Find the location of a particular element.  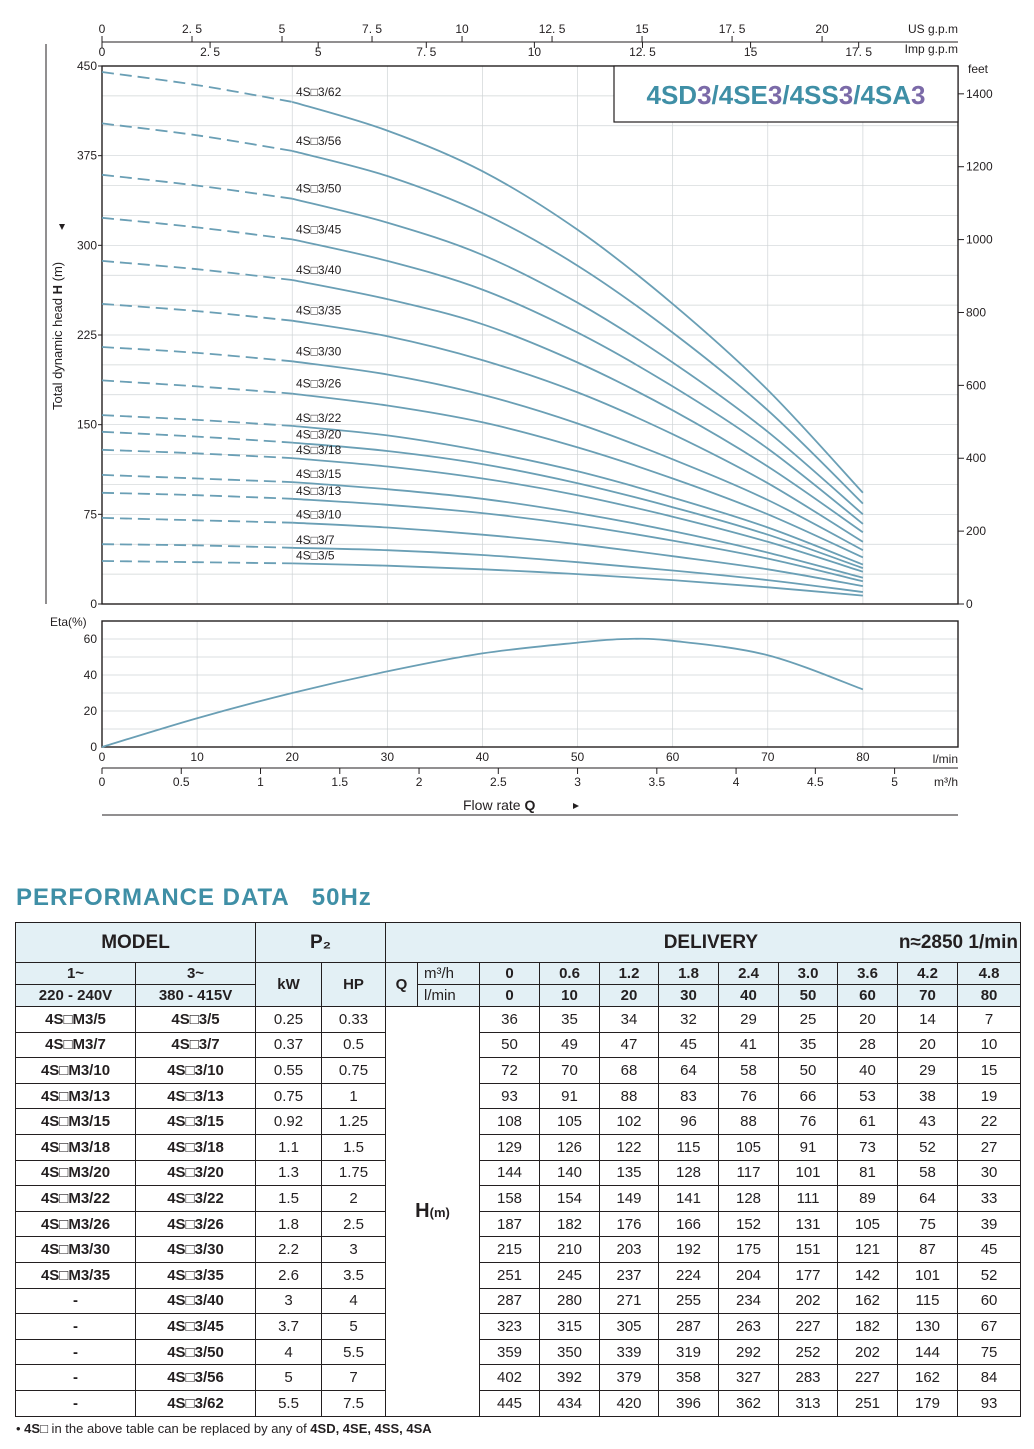

m3h-tick-label: 4.5 is located at coordinates (815, 782).